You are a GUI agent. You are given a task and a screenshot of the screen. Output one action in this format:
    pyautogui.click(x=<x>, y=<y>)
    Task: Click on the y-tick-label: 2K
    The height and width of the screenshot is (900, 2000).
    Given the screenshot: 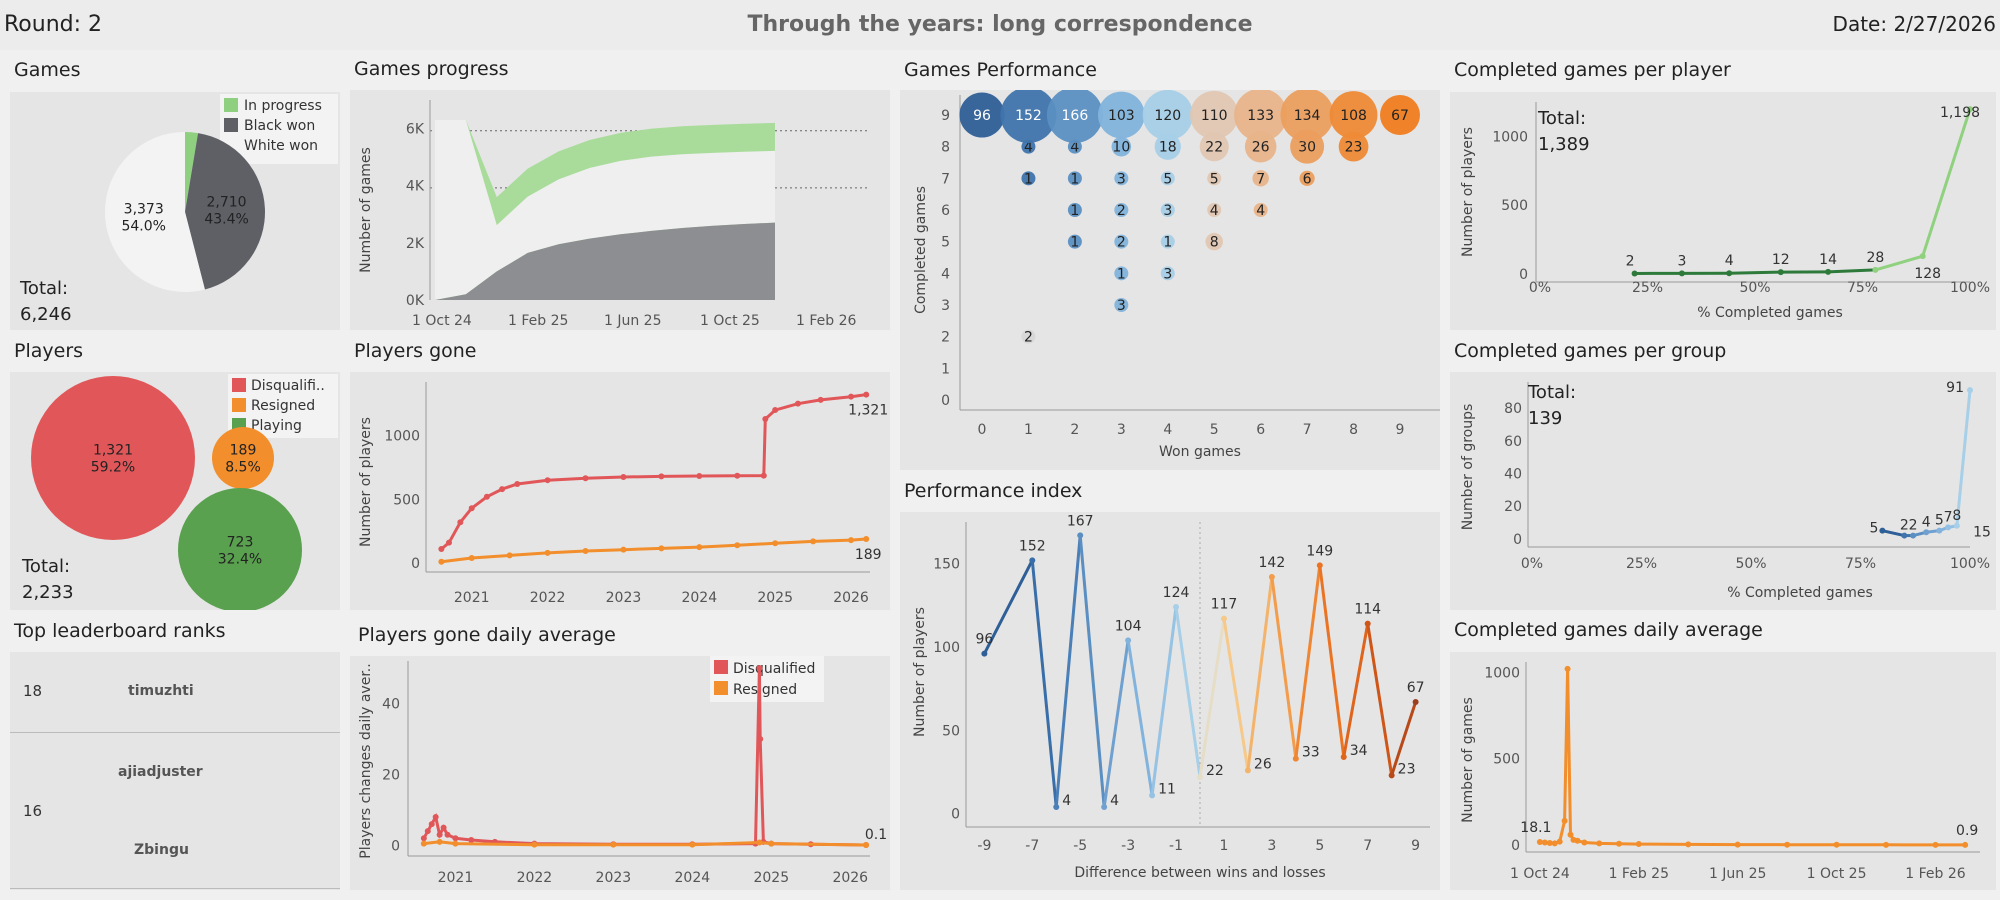 What is the action you would take?
    pyautogui.click(x=415, y=244)
    